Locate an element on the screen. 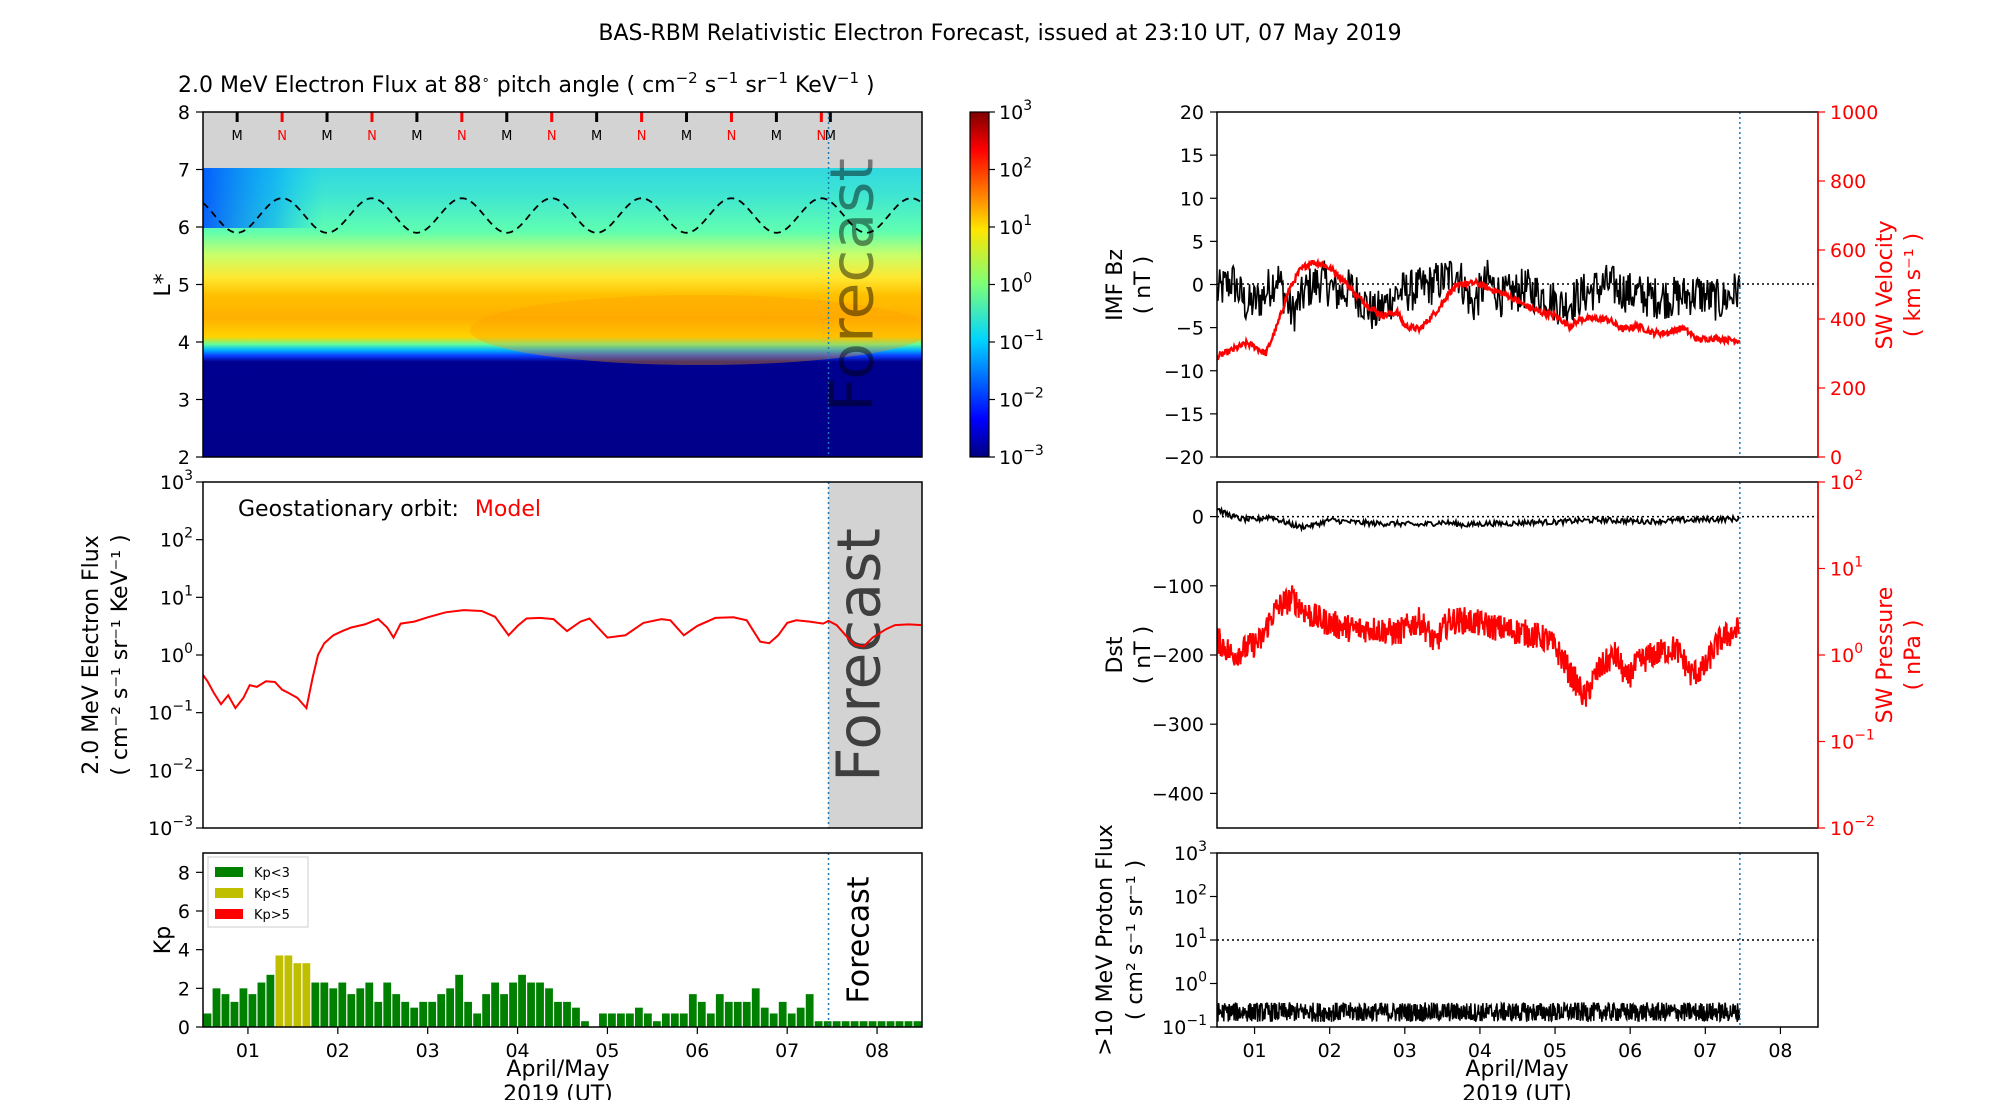  kp-ytick-label: 4 is located at coordinates (184, 951).